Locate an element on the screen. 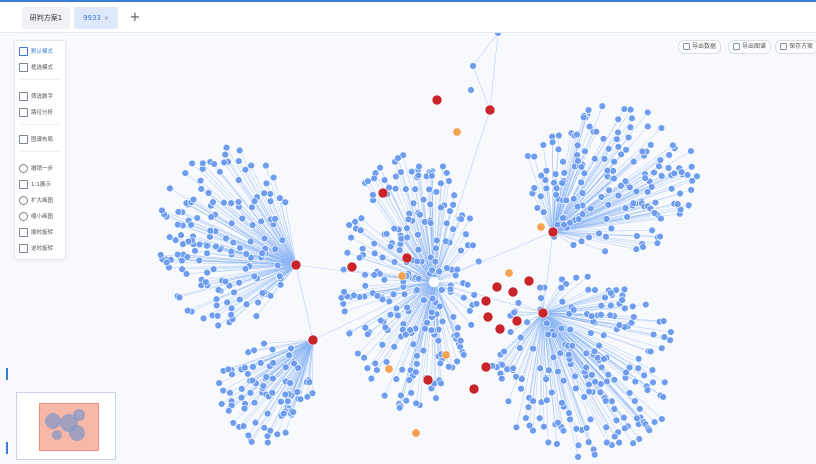 The image size is (816, 464). tool-undo: 撤销一步 is located at coordinates (41, 169).